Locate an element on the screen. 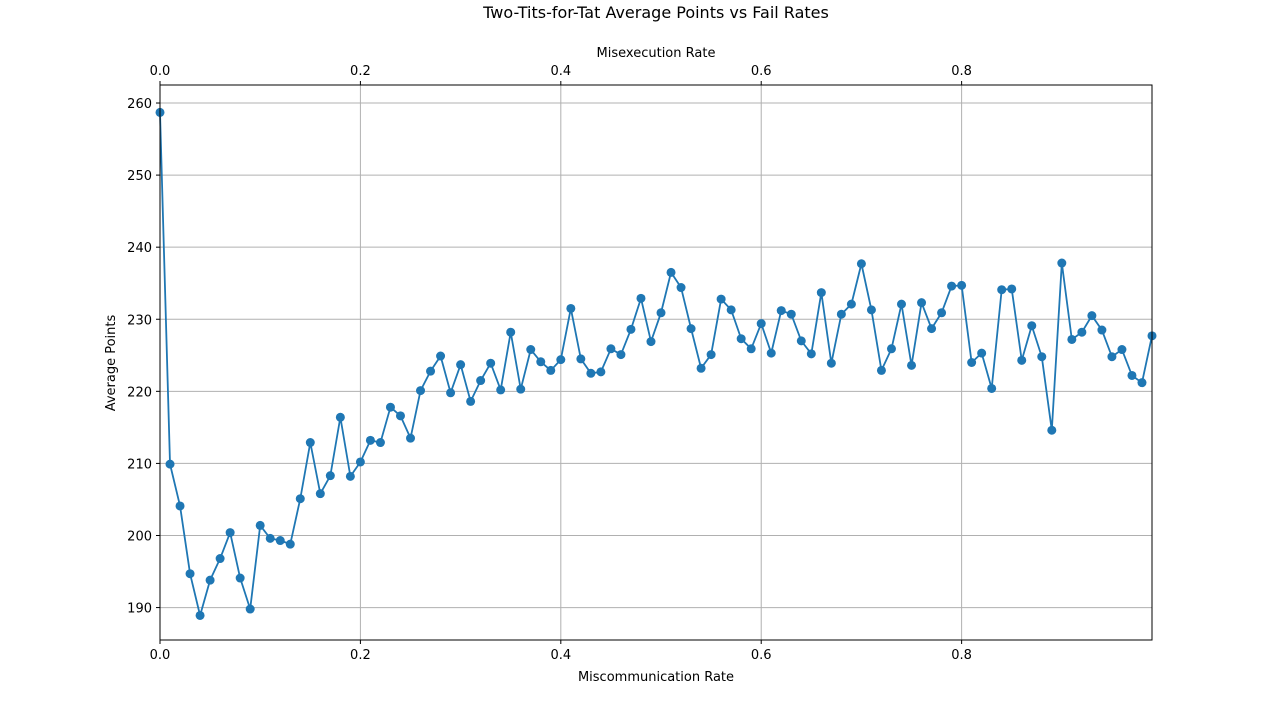 Image resolution: width=1280 pixels, height=719 pixels. top-x-axis-title: Misexecution Rate is located at coordinates (656, 53).